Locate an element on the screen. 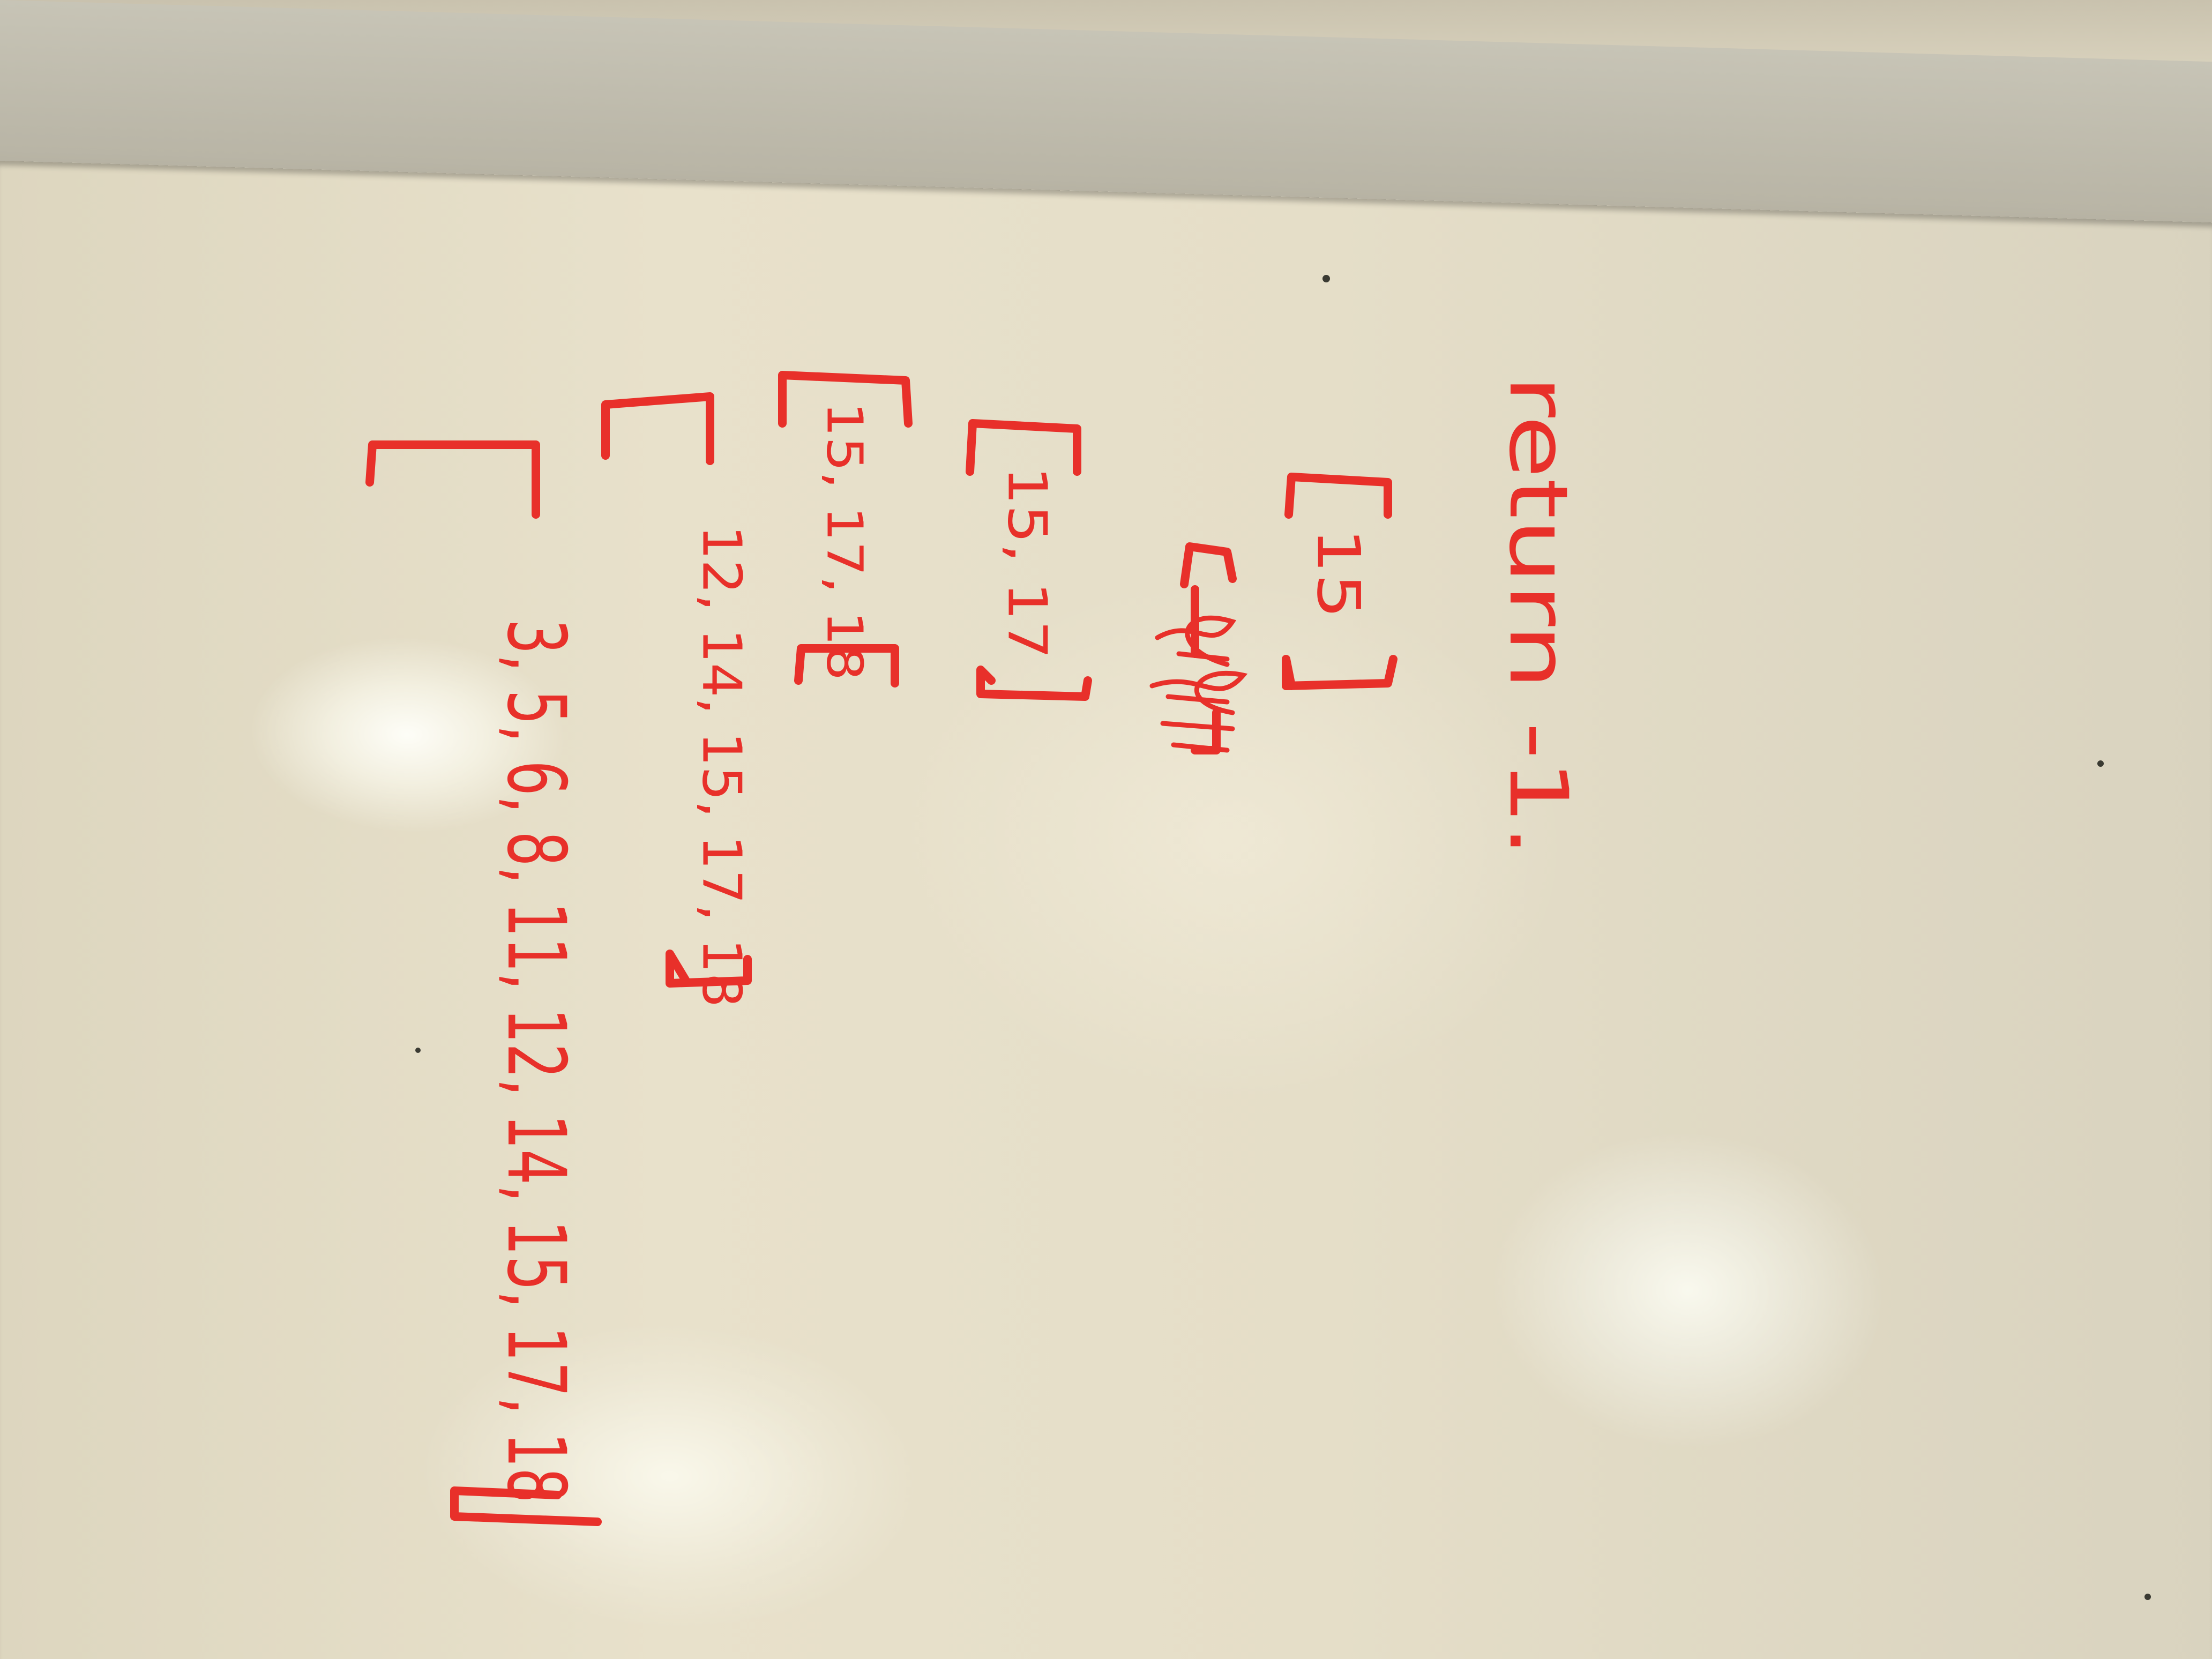 The image size is (2212, 1659). array-pair: 15, 17 is located at coordinates (1027, 562).